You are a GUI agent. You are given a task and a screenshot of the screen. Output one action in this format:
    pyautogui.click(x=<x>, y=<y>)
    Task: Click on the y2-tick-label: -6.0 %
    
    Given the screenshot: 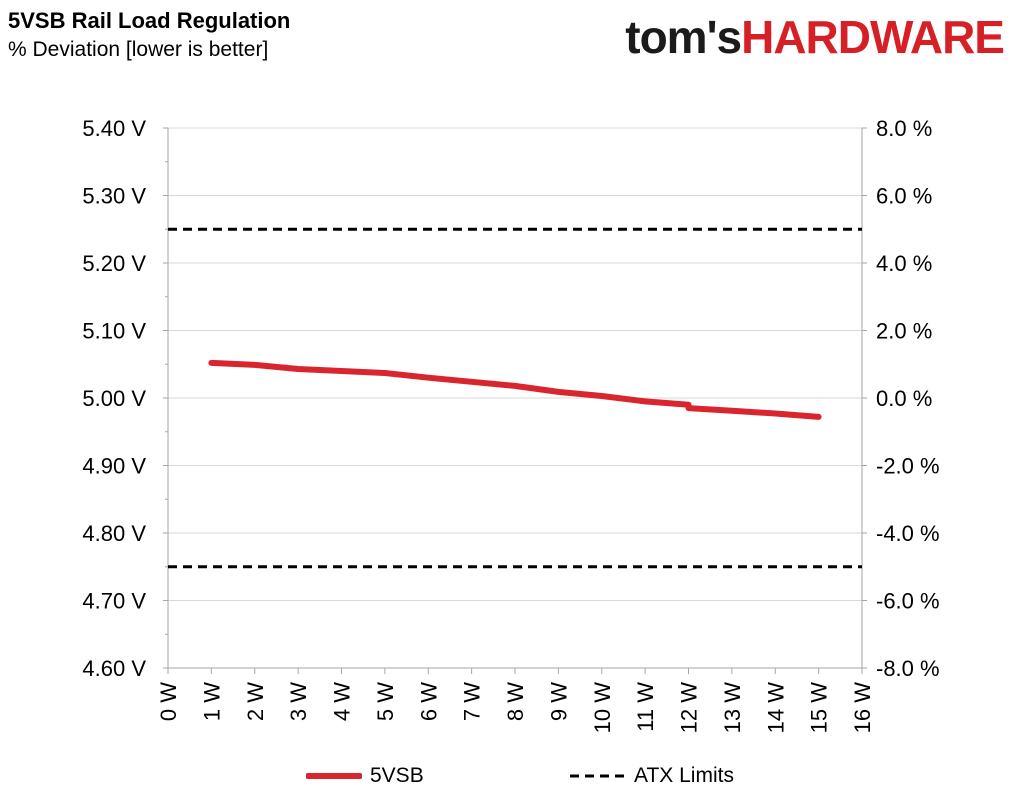 What is the action you would take?
    pyautogui.click(x=908, y=601)
    